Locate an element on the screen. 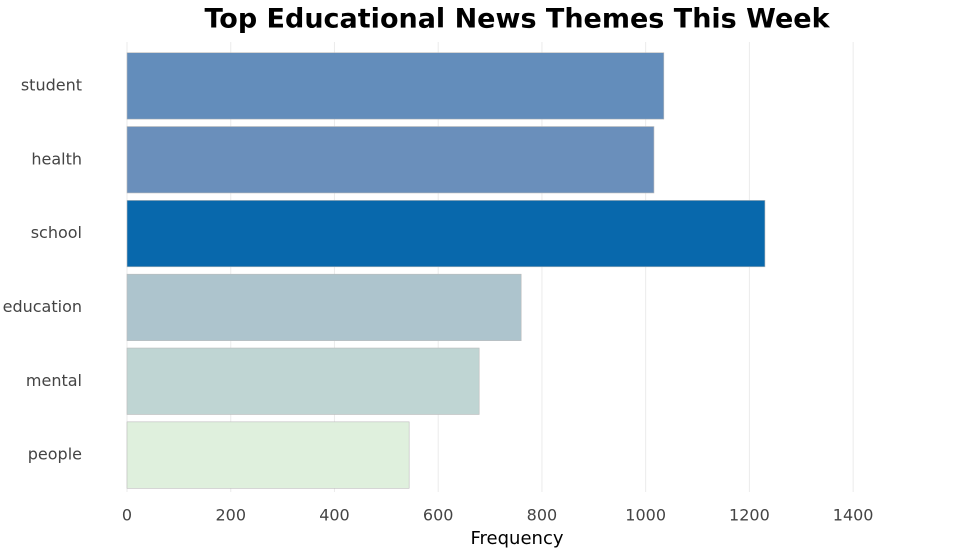  x-tick-label: 1400 is located at coordinates (853, 515).